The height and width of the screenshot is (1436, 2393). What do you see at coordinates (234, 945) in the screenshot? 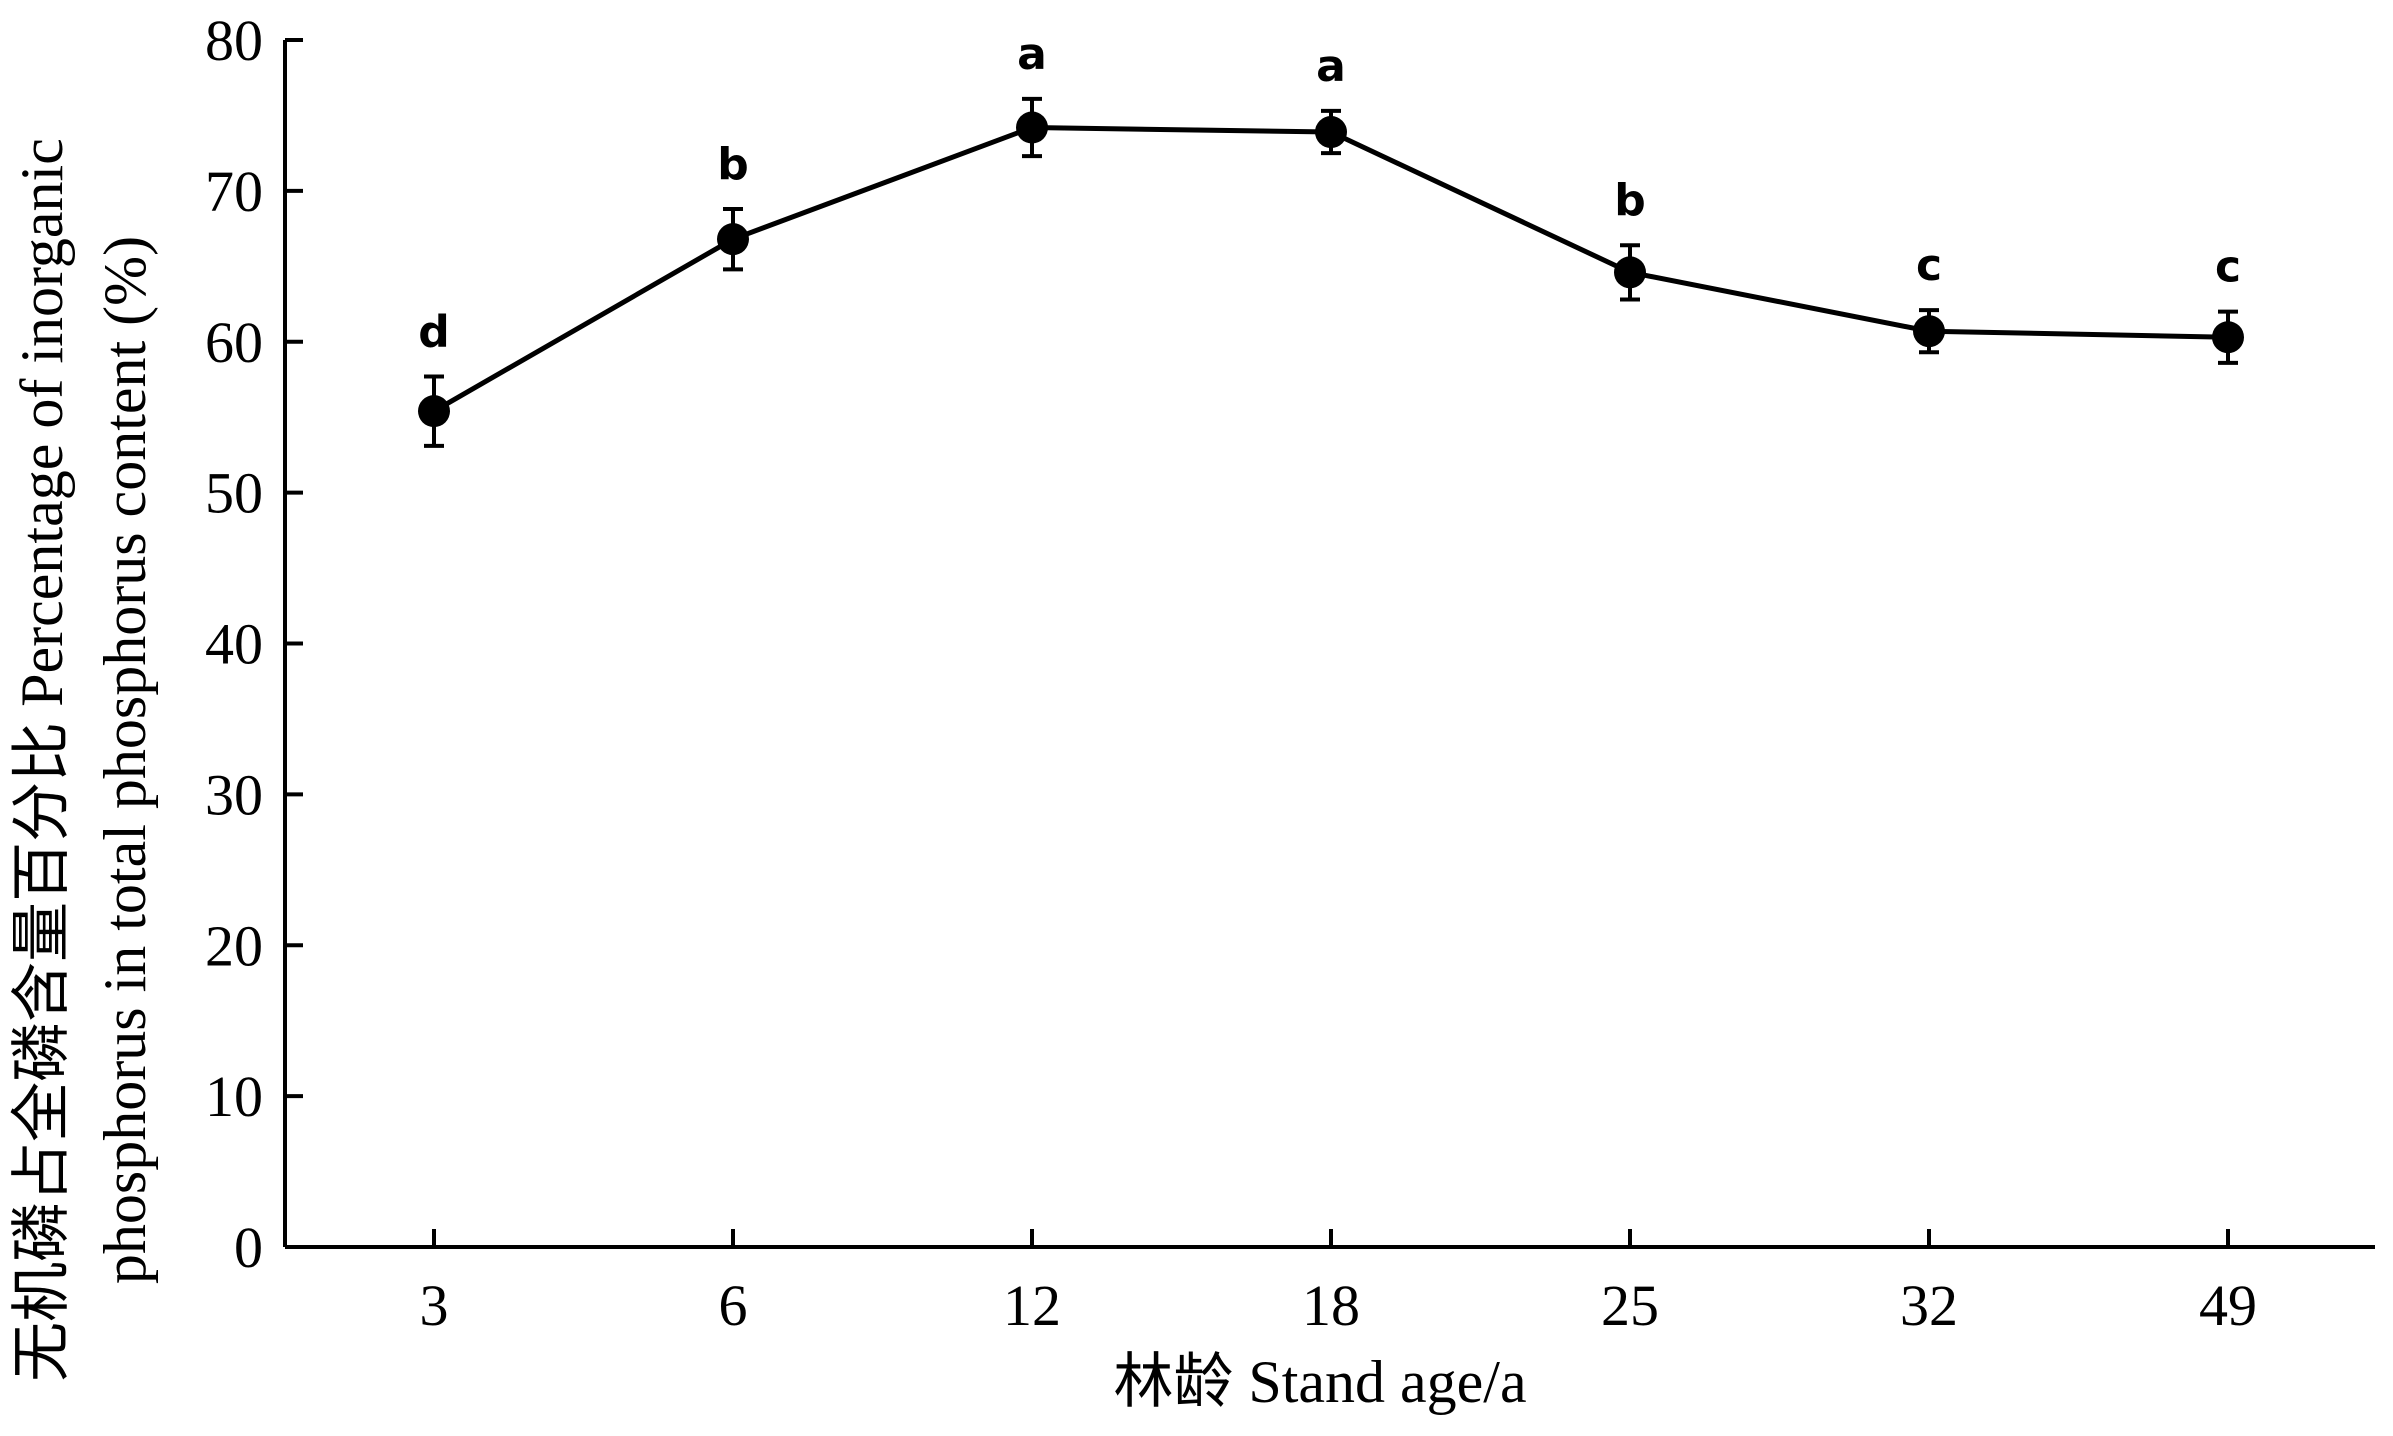
I see `y-tick-label: 20` at bounding box center [234, 945].